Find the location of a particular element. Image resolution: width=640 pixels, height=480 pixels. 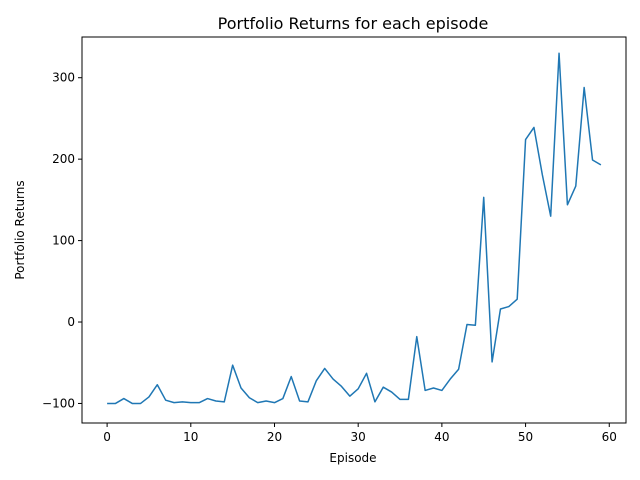

x-tick-label: 50 is located at coordinates (525, 437).